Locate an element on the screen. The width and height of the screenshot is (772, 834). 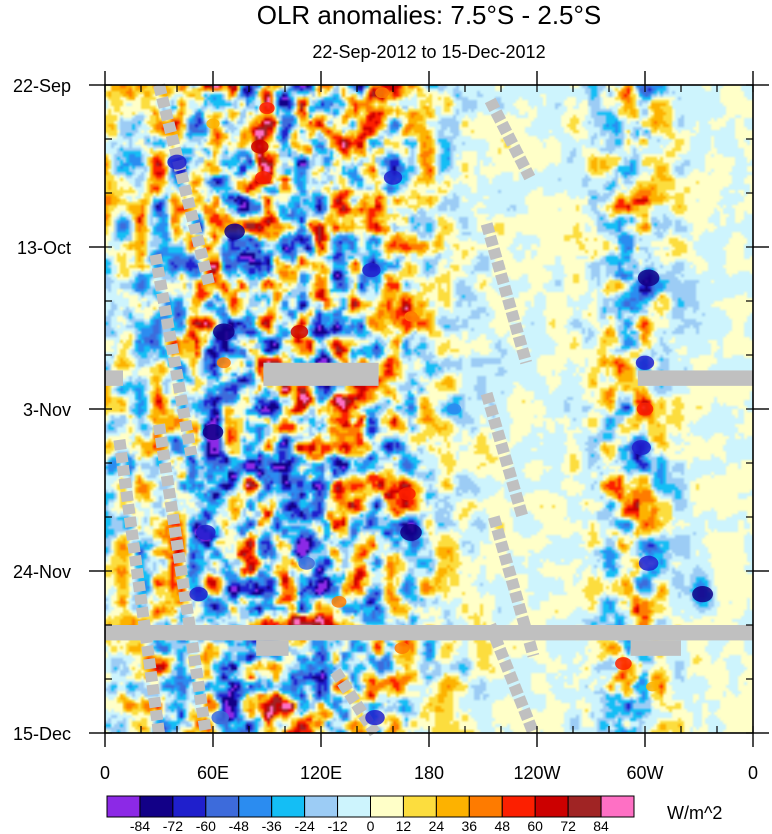
colorbar: -84 -72 -60 -48 -36 -24 -12 0 12 24 36 48 60 72 84 is located at coordinates (370, 814).